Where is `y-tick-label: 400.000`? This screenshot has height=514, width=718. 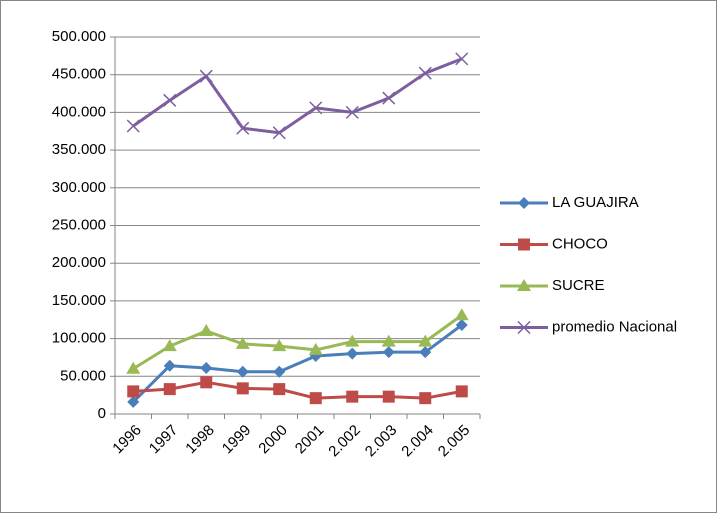
y-tick-label: 400.000 is located at coordinates (79, 111).